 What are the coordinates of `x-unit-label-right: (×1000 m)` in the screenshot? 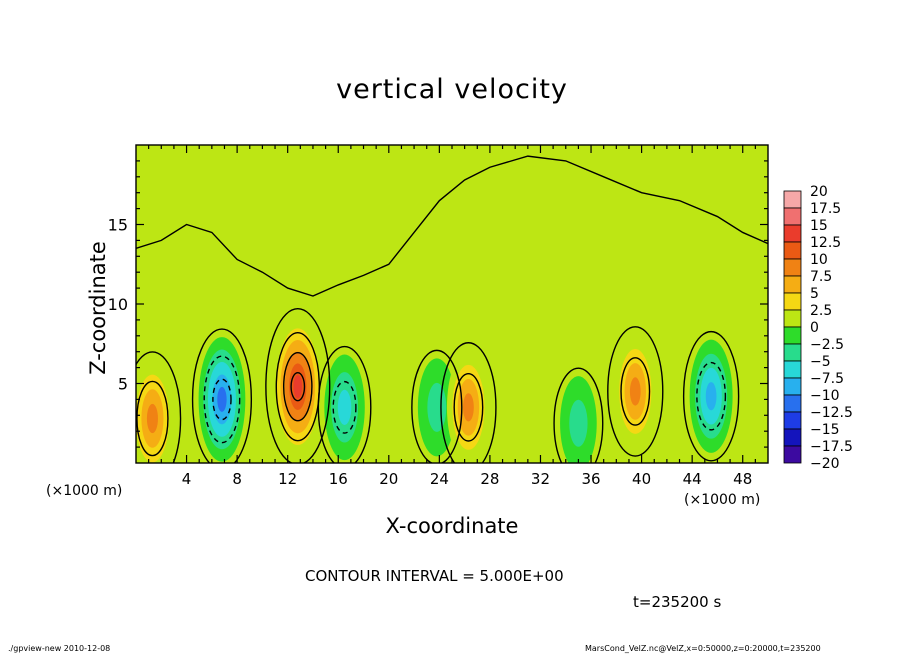 It's located at (722, 500).